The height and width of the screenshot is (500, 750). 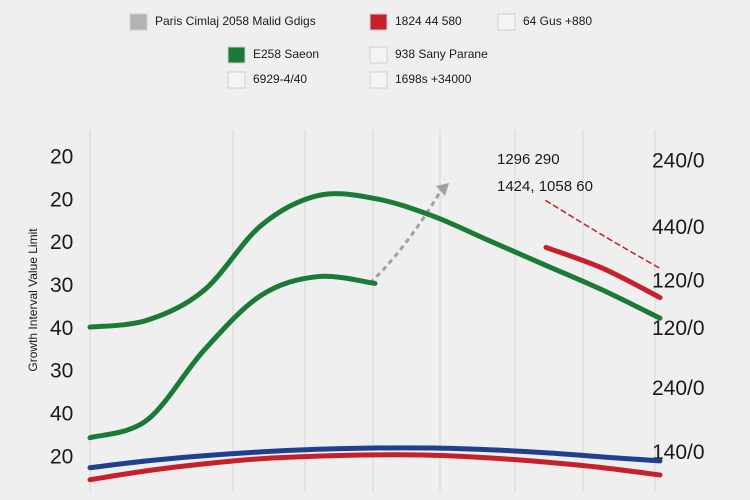 What do you see at coordinates (557, 21) in the screenshot?
I see `legend-label: 64 Gus +880` at bounding box center [557, 21].